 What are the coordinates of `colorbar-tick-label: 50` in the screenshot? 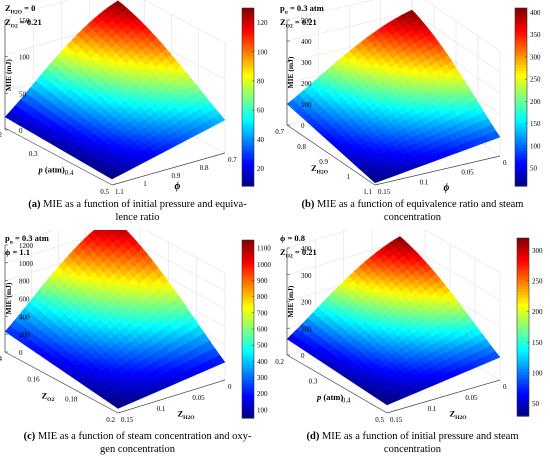 It's located at (536, 404).